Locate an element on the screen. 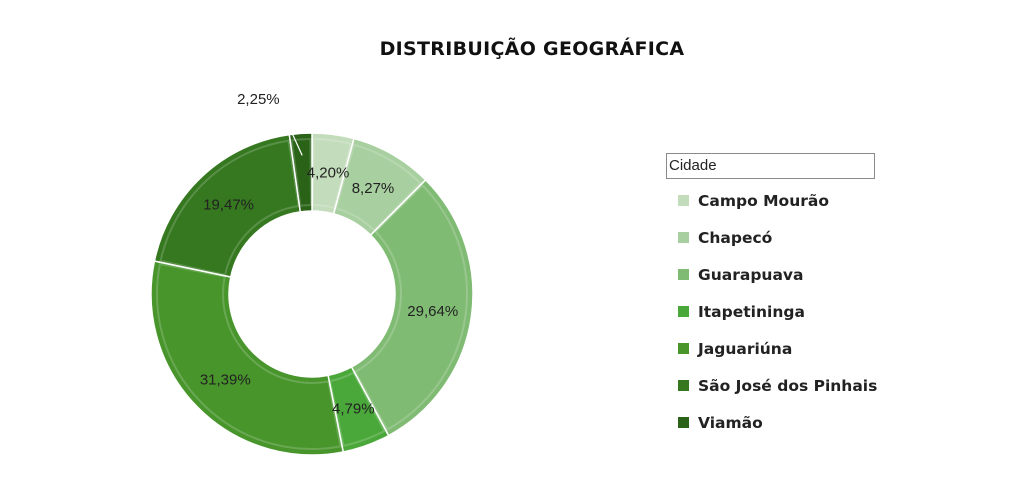 The height and width of the screenshot is (485, 1024). data-label-sao-jose-dos-pinhais: 19,47% is located at coordinates (228, 204).